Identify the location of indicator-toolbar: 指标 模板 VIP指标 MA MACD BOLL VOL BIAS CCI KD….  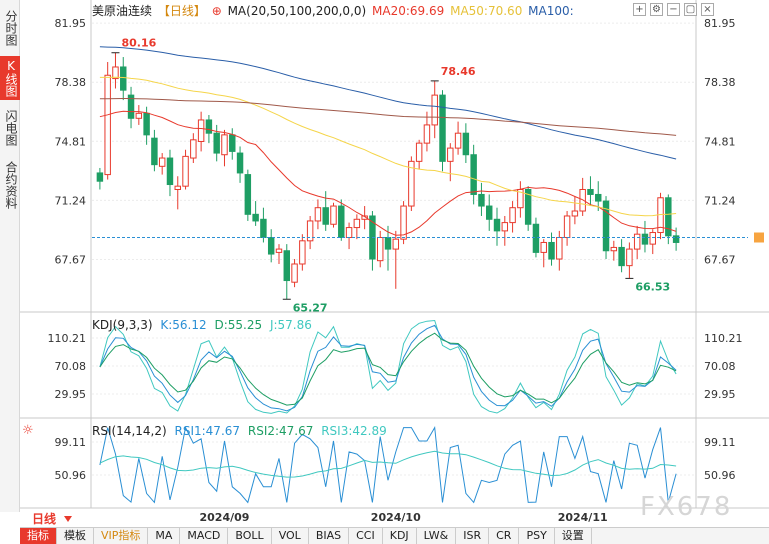
(394, 535).